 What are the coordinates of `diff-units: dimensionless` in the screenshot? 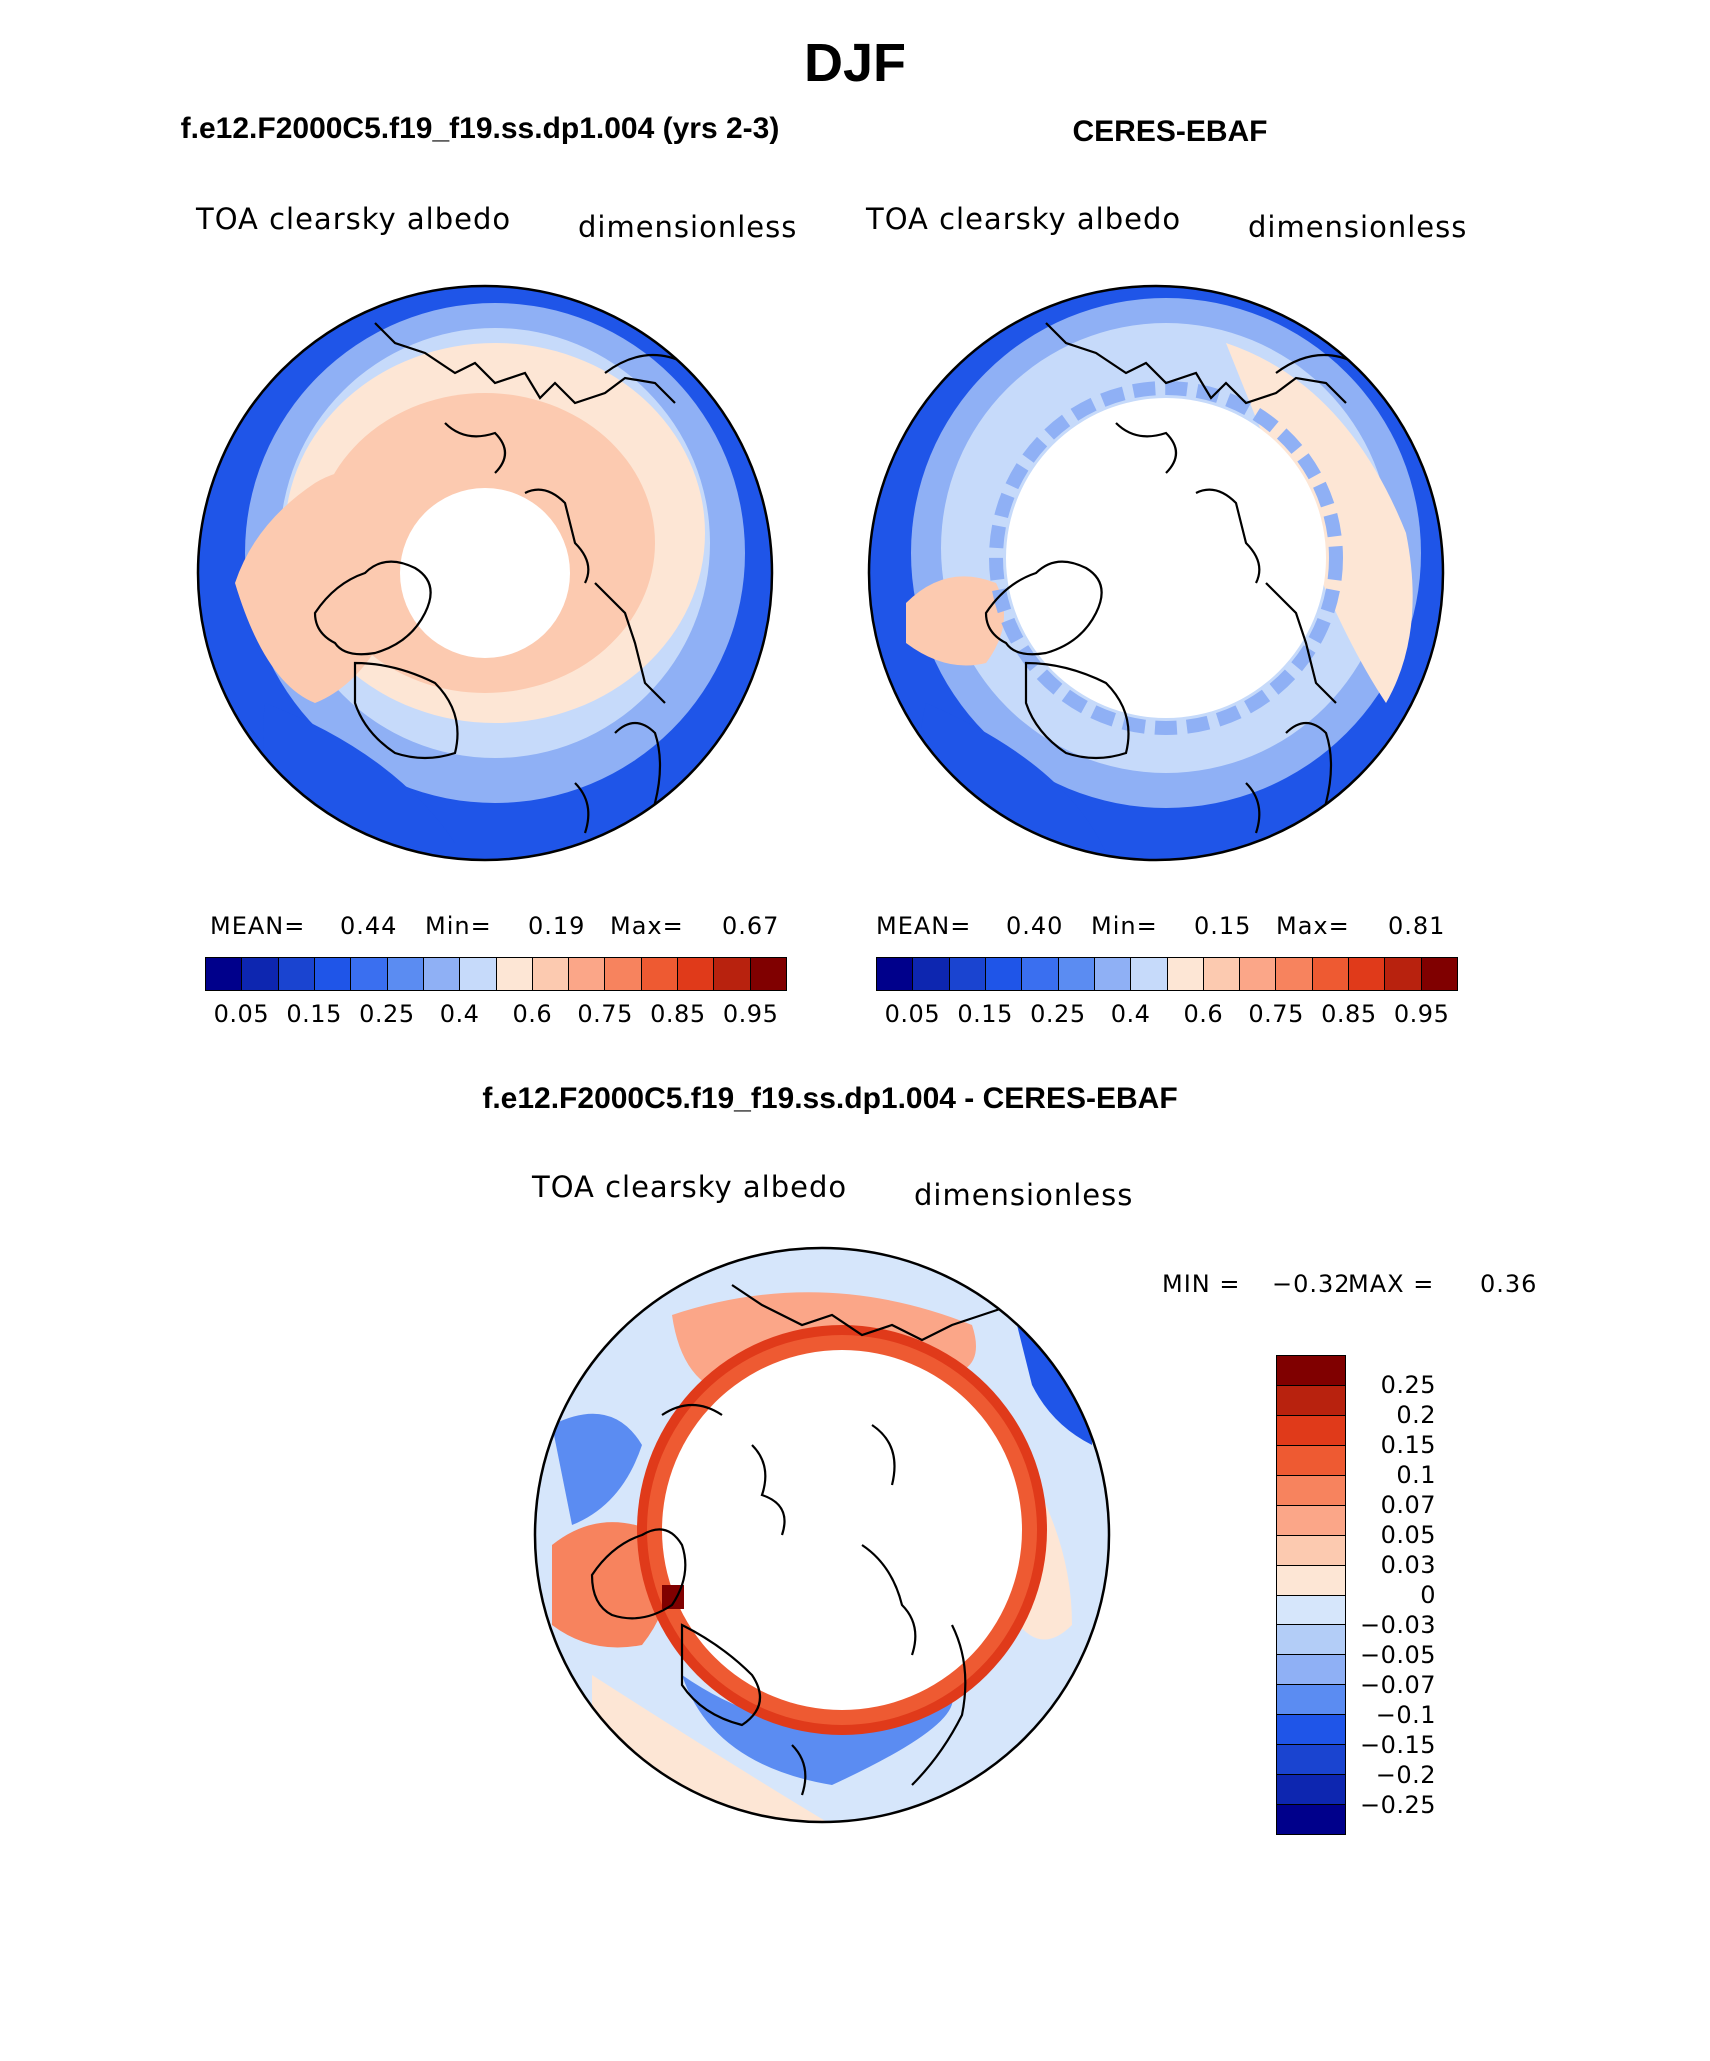 It's located at (1024, 1195).